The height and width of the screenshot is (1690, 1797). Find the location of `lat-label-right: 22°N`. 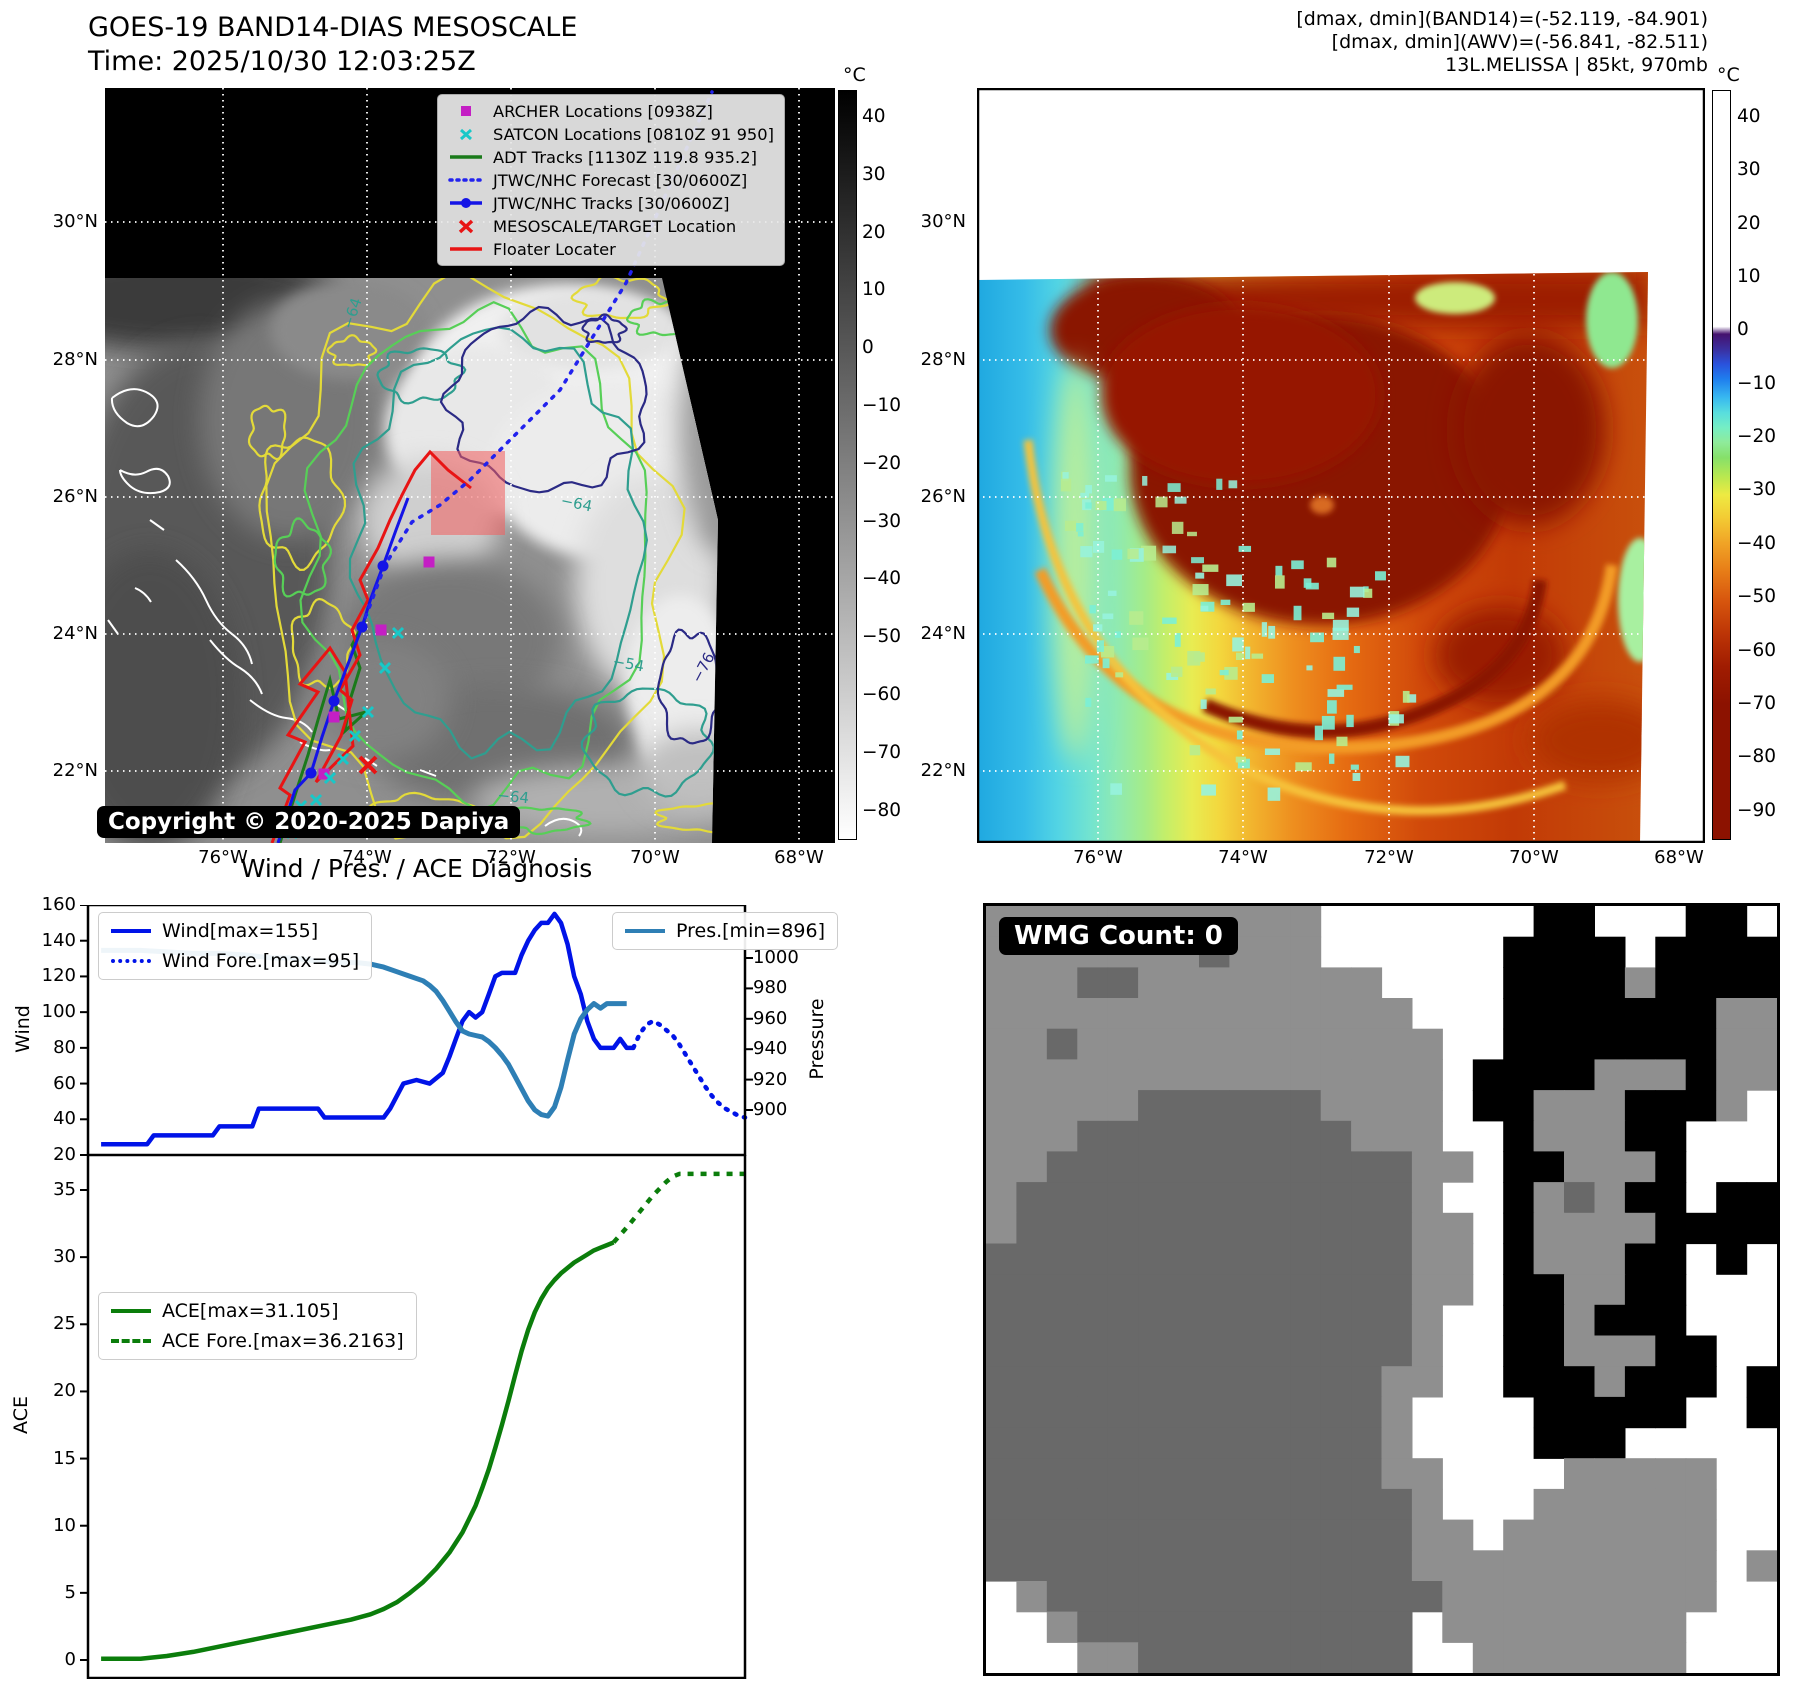

lat-label-right: 22°N is located at coordinates (943, 770).